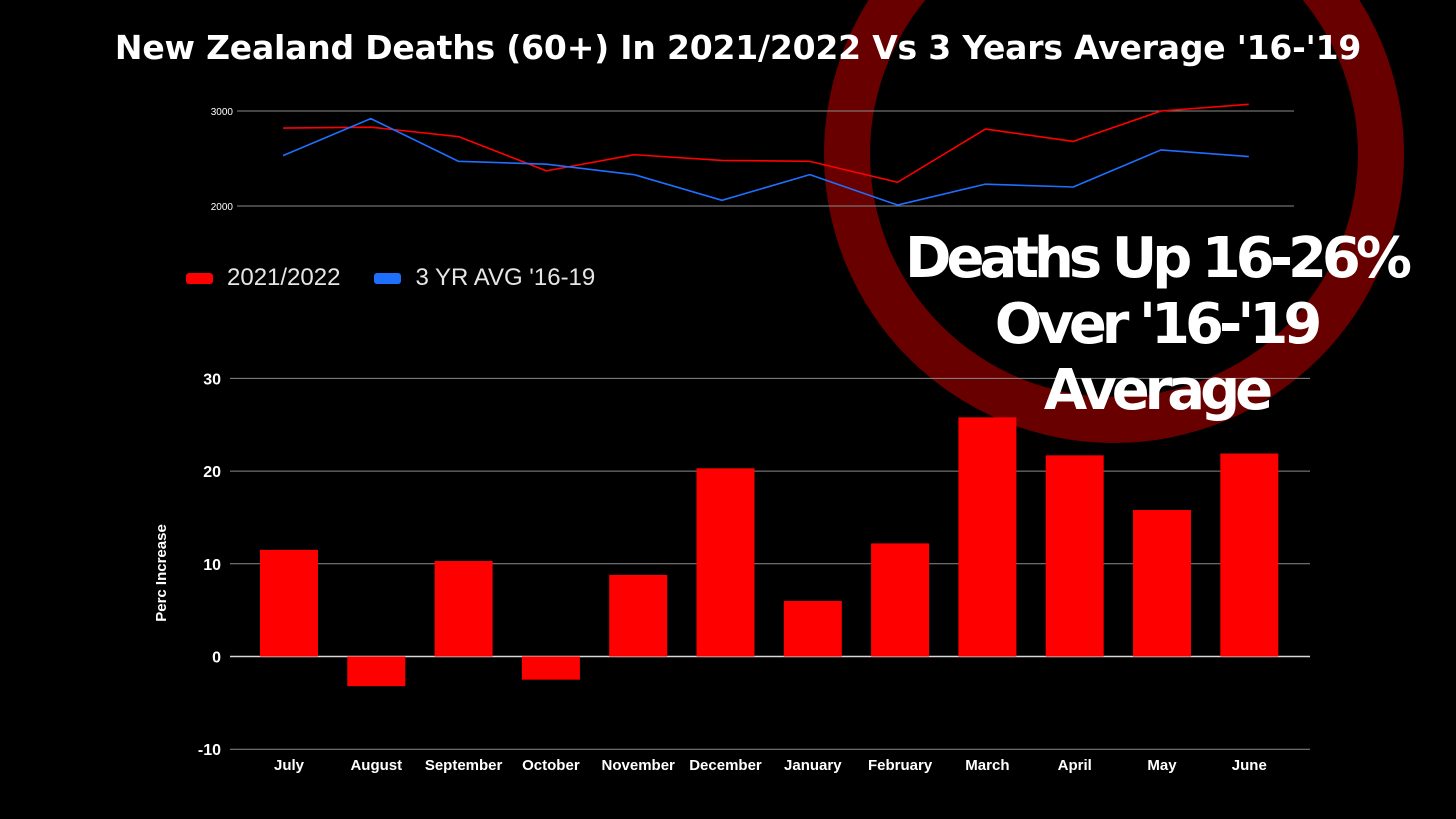 The width and height of the screenshot is (1456, 819). What do you see at coordinates (813, 765) in the screenshot?
I see `x-tick-label: January` at bounding box center [813, 765].